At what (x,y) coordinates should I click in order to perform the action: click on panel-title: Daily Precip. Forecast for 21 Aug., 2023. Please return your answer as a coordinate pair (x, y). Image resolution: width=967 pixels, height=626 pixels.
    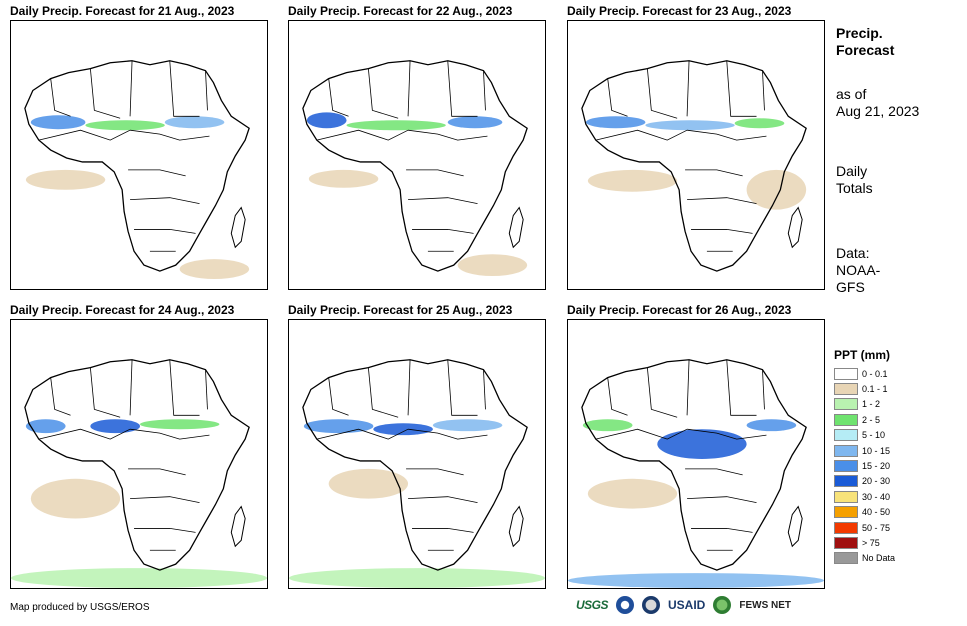
    Looking at the image, I should click on (122, 11).